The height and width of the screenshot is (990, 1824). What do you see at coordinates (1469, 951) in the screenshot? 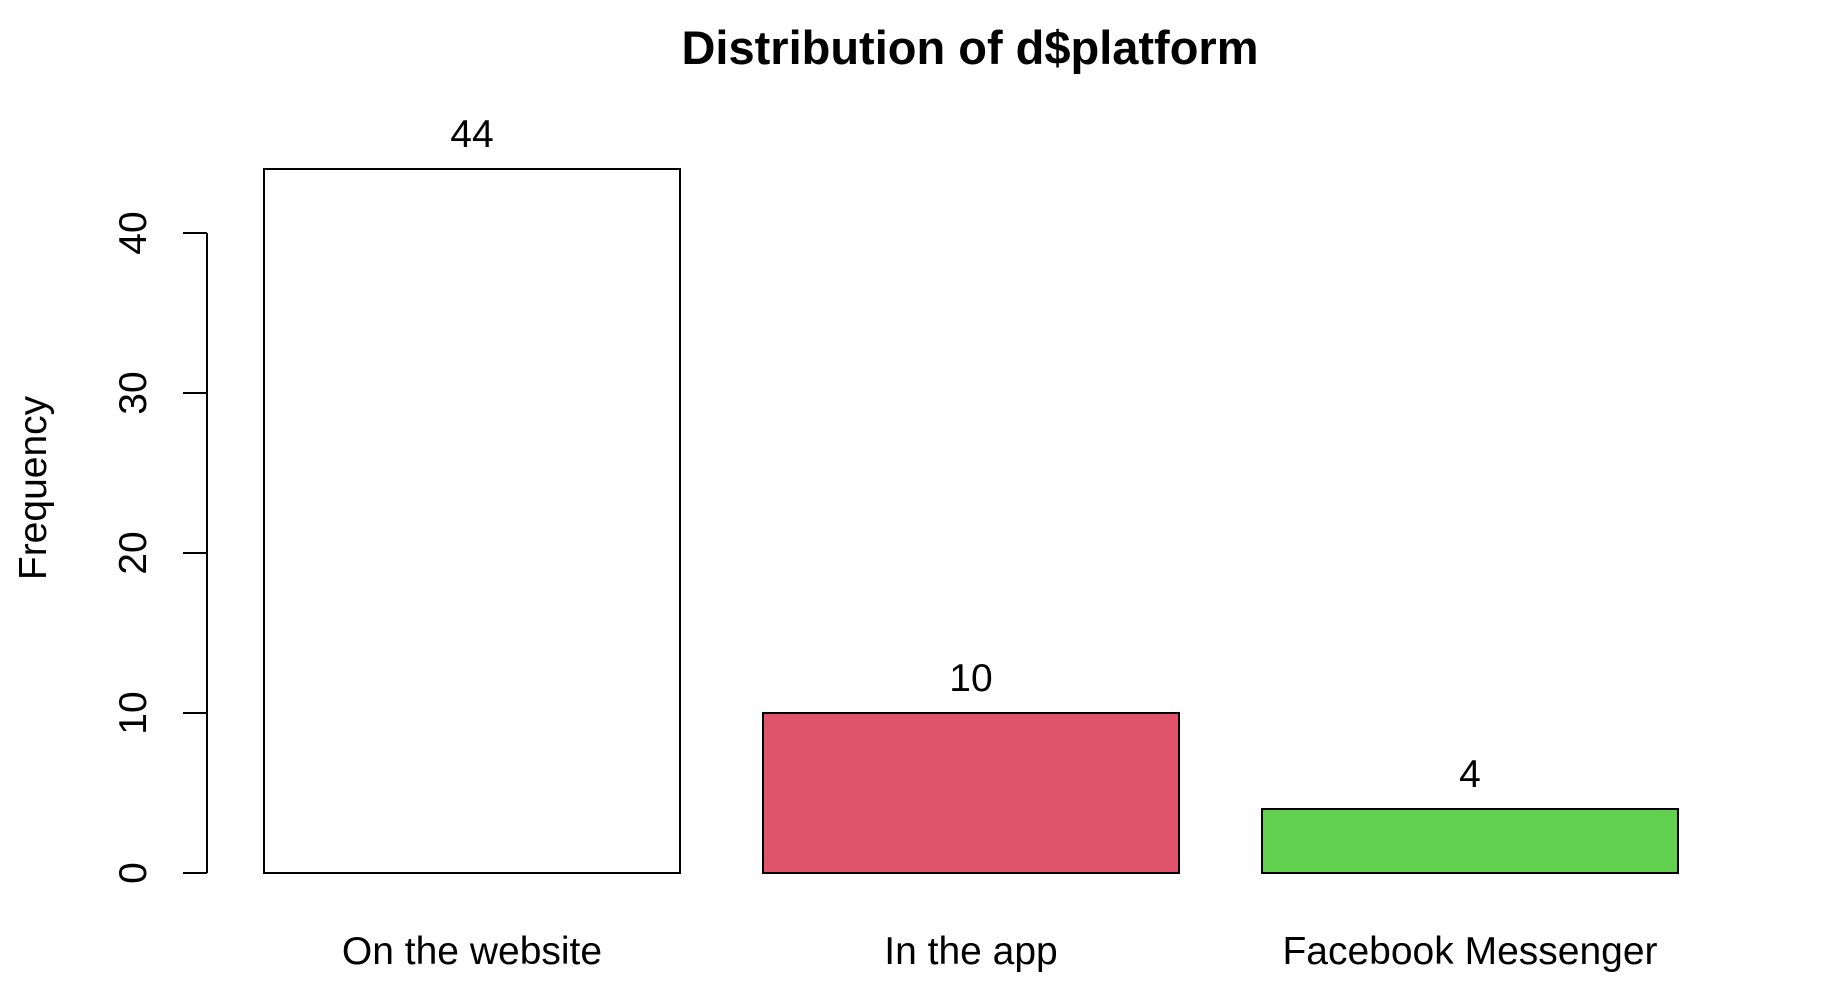
I see `x-category-label: Facebook Messenger` at bounding box center [1469, 951].